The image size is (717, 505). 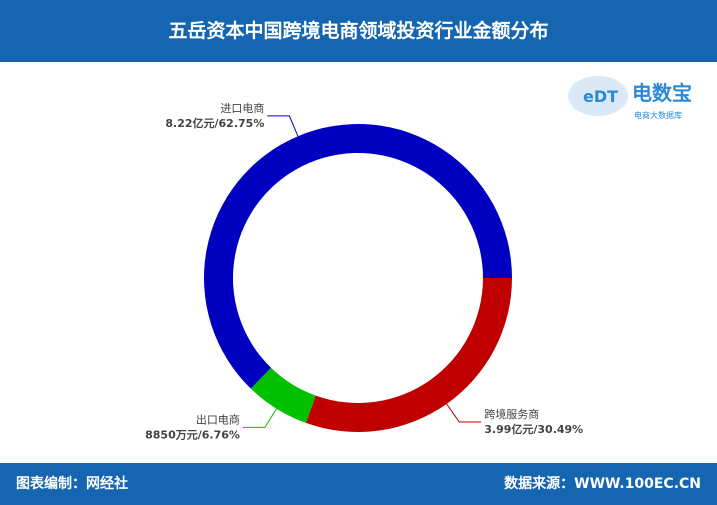 I want to click on logo-cloud, so click(x=598, y=96).